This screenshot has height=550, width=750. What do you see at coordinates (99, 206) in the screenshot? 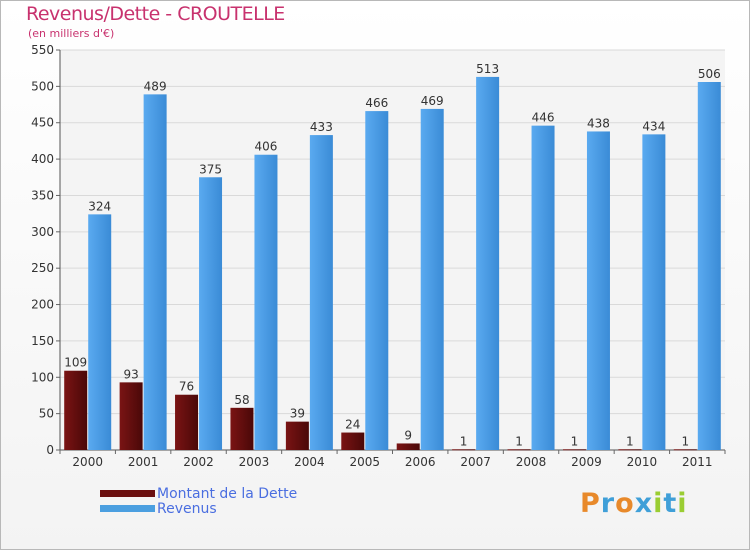
I see `data-label-revenus: 324` at bounding box center [99, 206].